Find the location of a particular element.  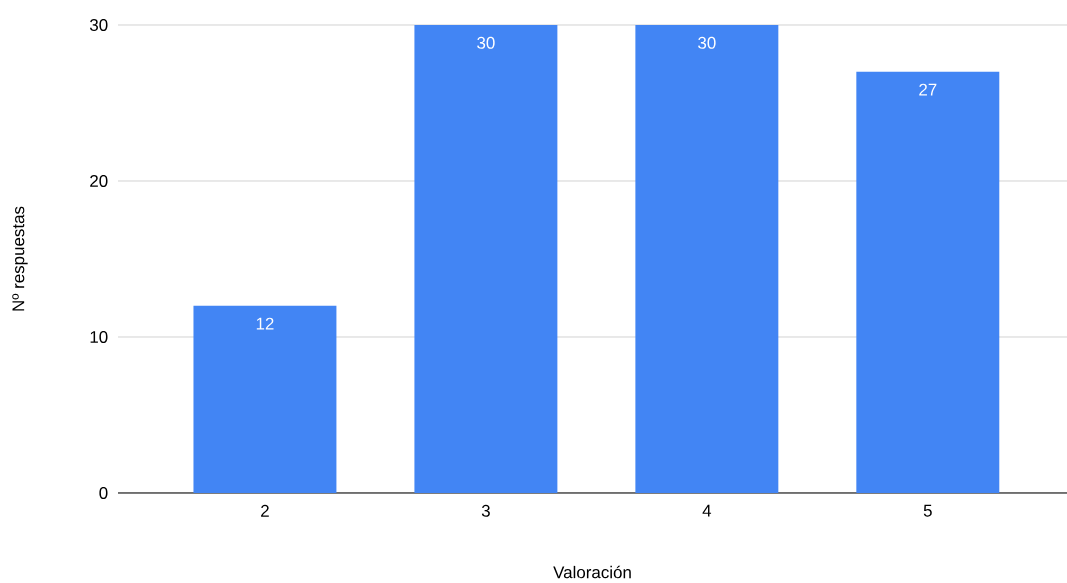

data-label: 27 is located at coordinates (928, 89).